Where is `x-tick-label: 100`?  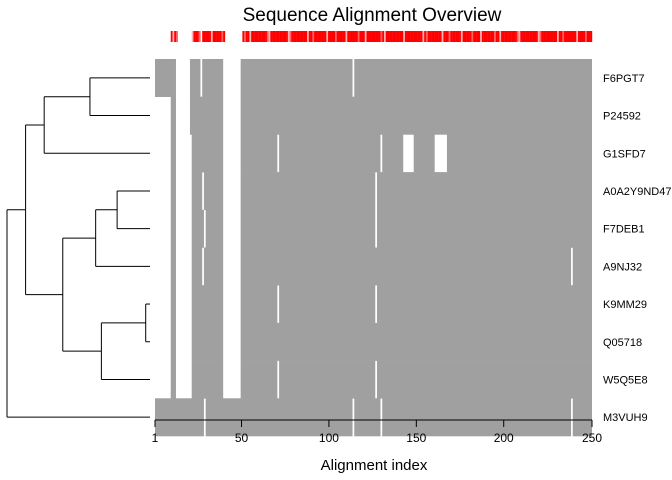 x-tick-label: 100 is located at coordinates (329, 438).